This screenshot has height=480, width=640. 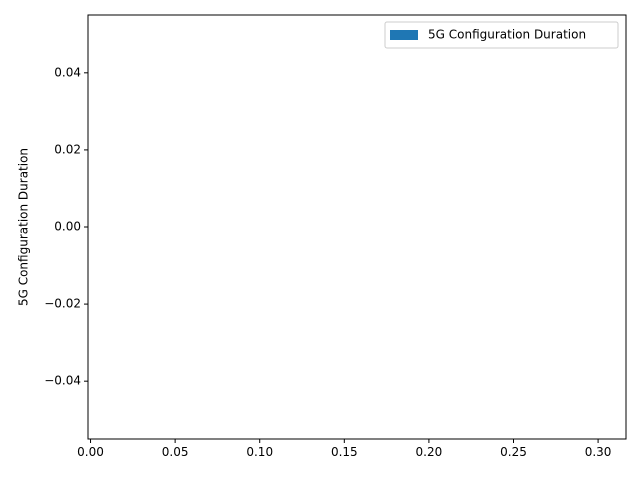 I want to click on legend-swatch, so click(x=404, y=35).